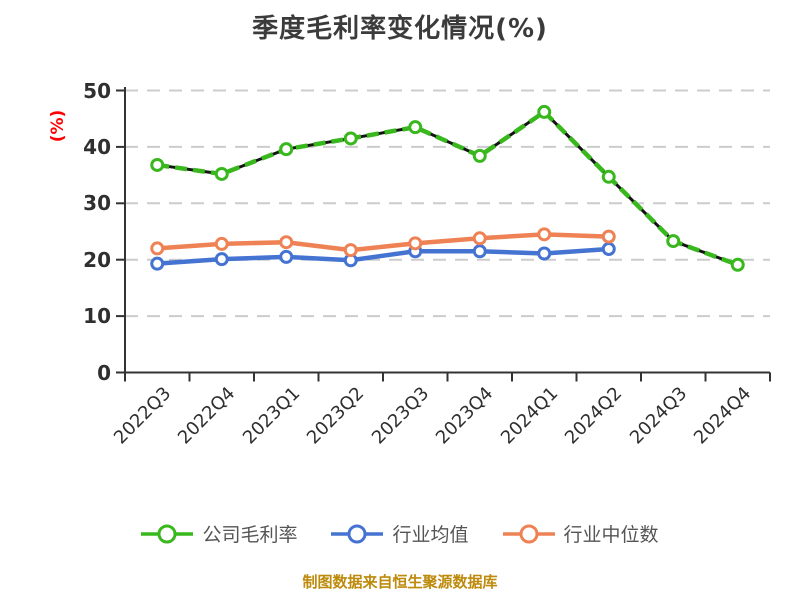  What do you see at coordinates (97, 90) in the screenshot?
I see `y-tick-label: 50` at bounding box center [97, 90].